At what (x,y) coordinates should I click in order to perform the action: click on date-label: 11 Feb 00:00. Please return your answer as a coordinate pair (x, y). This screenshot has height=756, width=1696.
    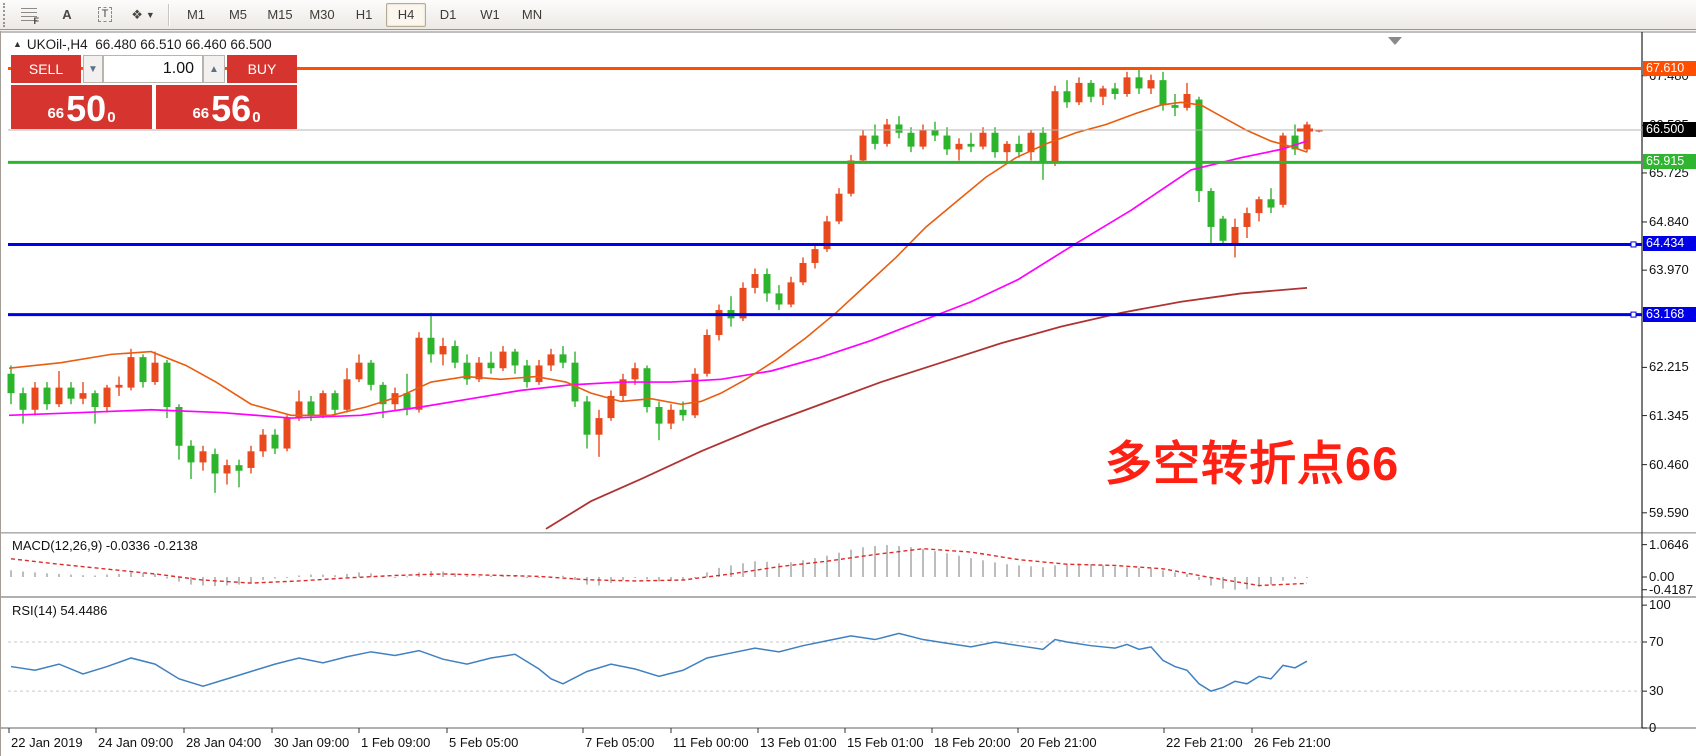
    Looking at the image, I should click on (711, 742).